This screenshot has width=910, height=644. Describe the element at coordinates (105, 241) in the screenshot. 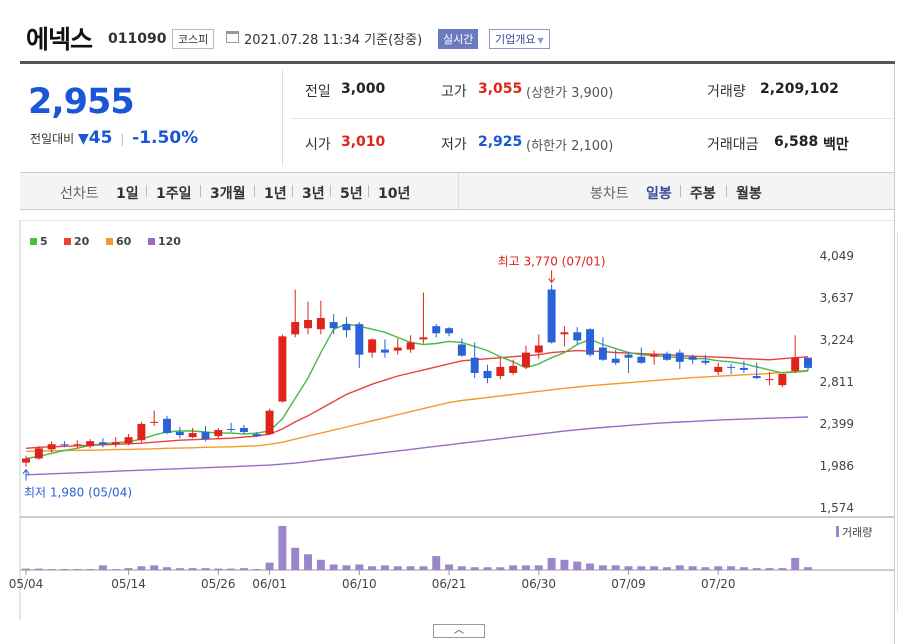

I see `chart-legend: 5 20 60 120` at that location.